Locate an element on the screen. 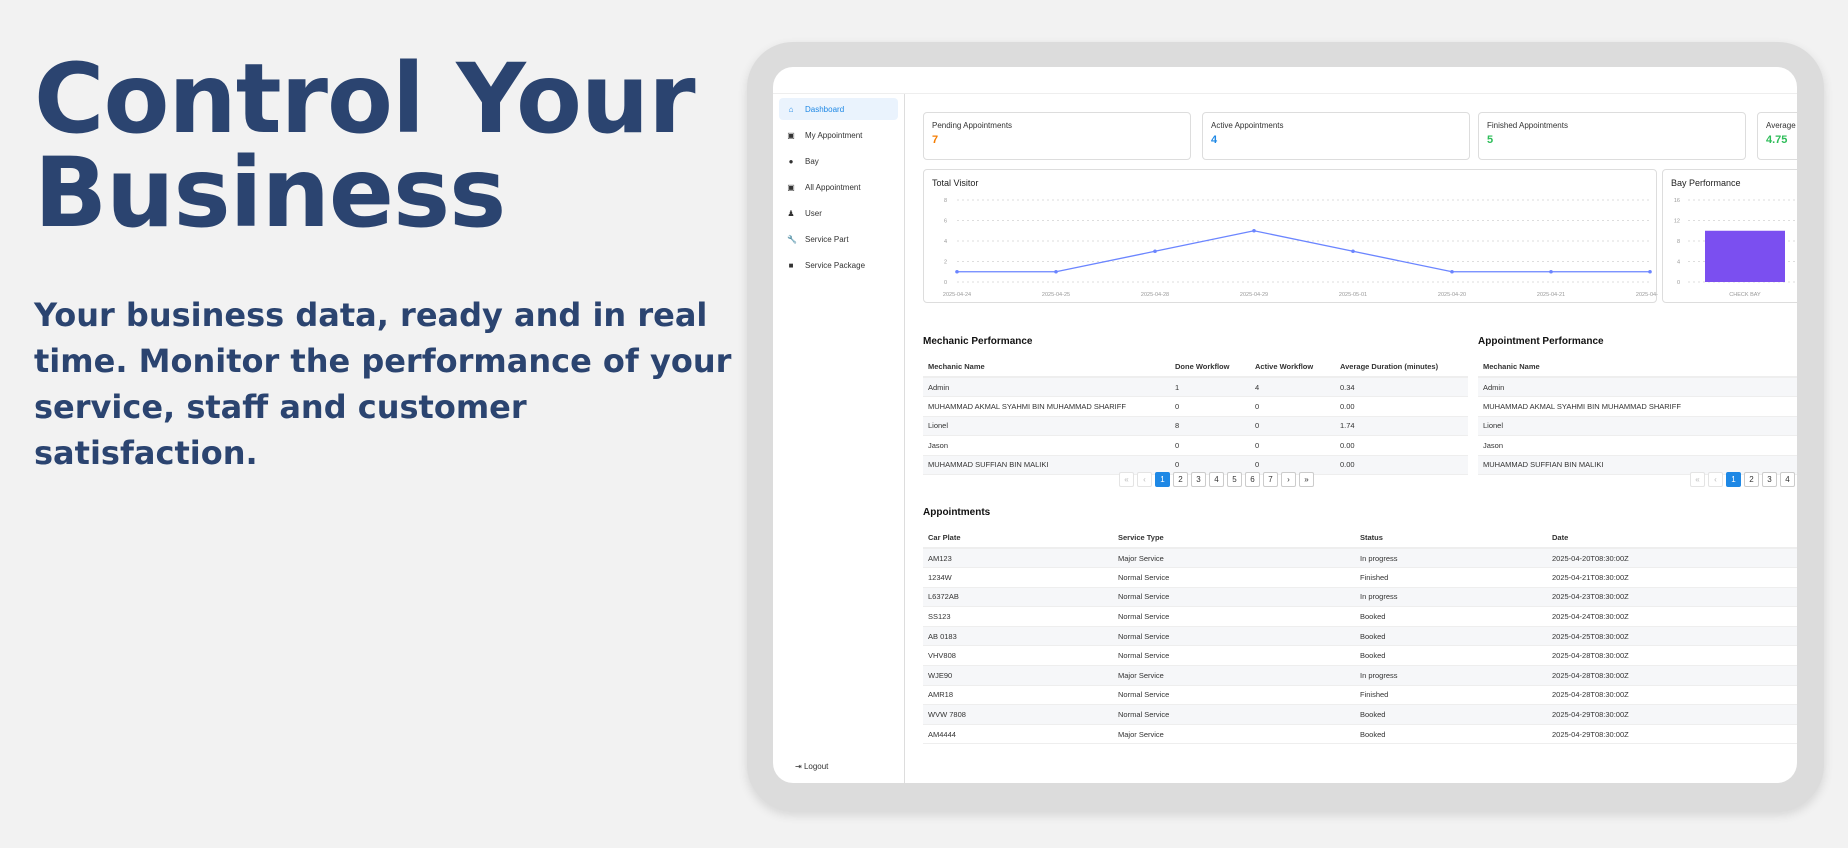  wrench-icon: 🔧 is located at coordinates (792, 239).